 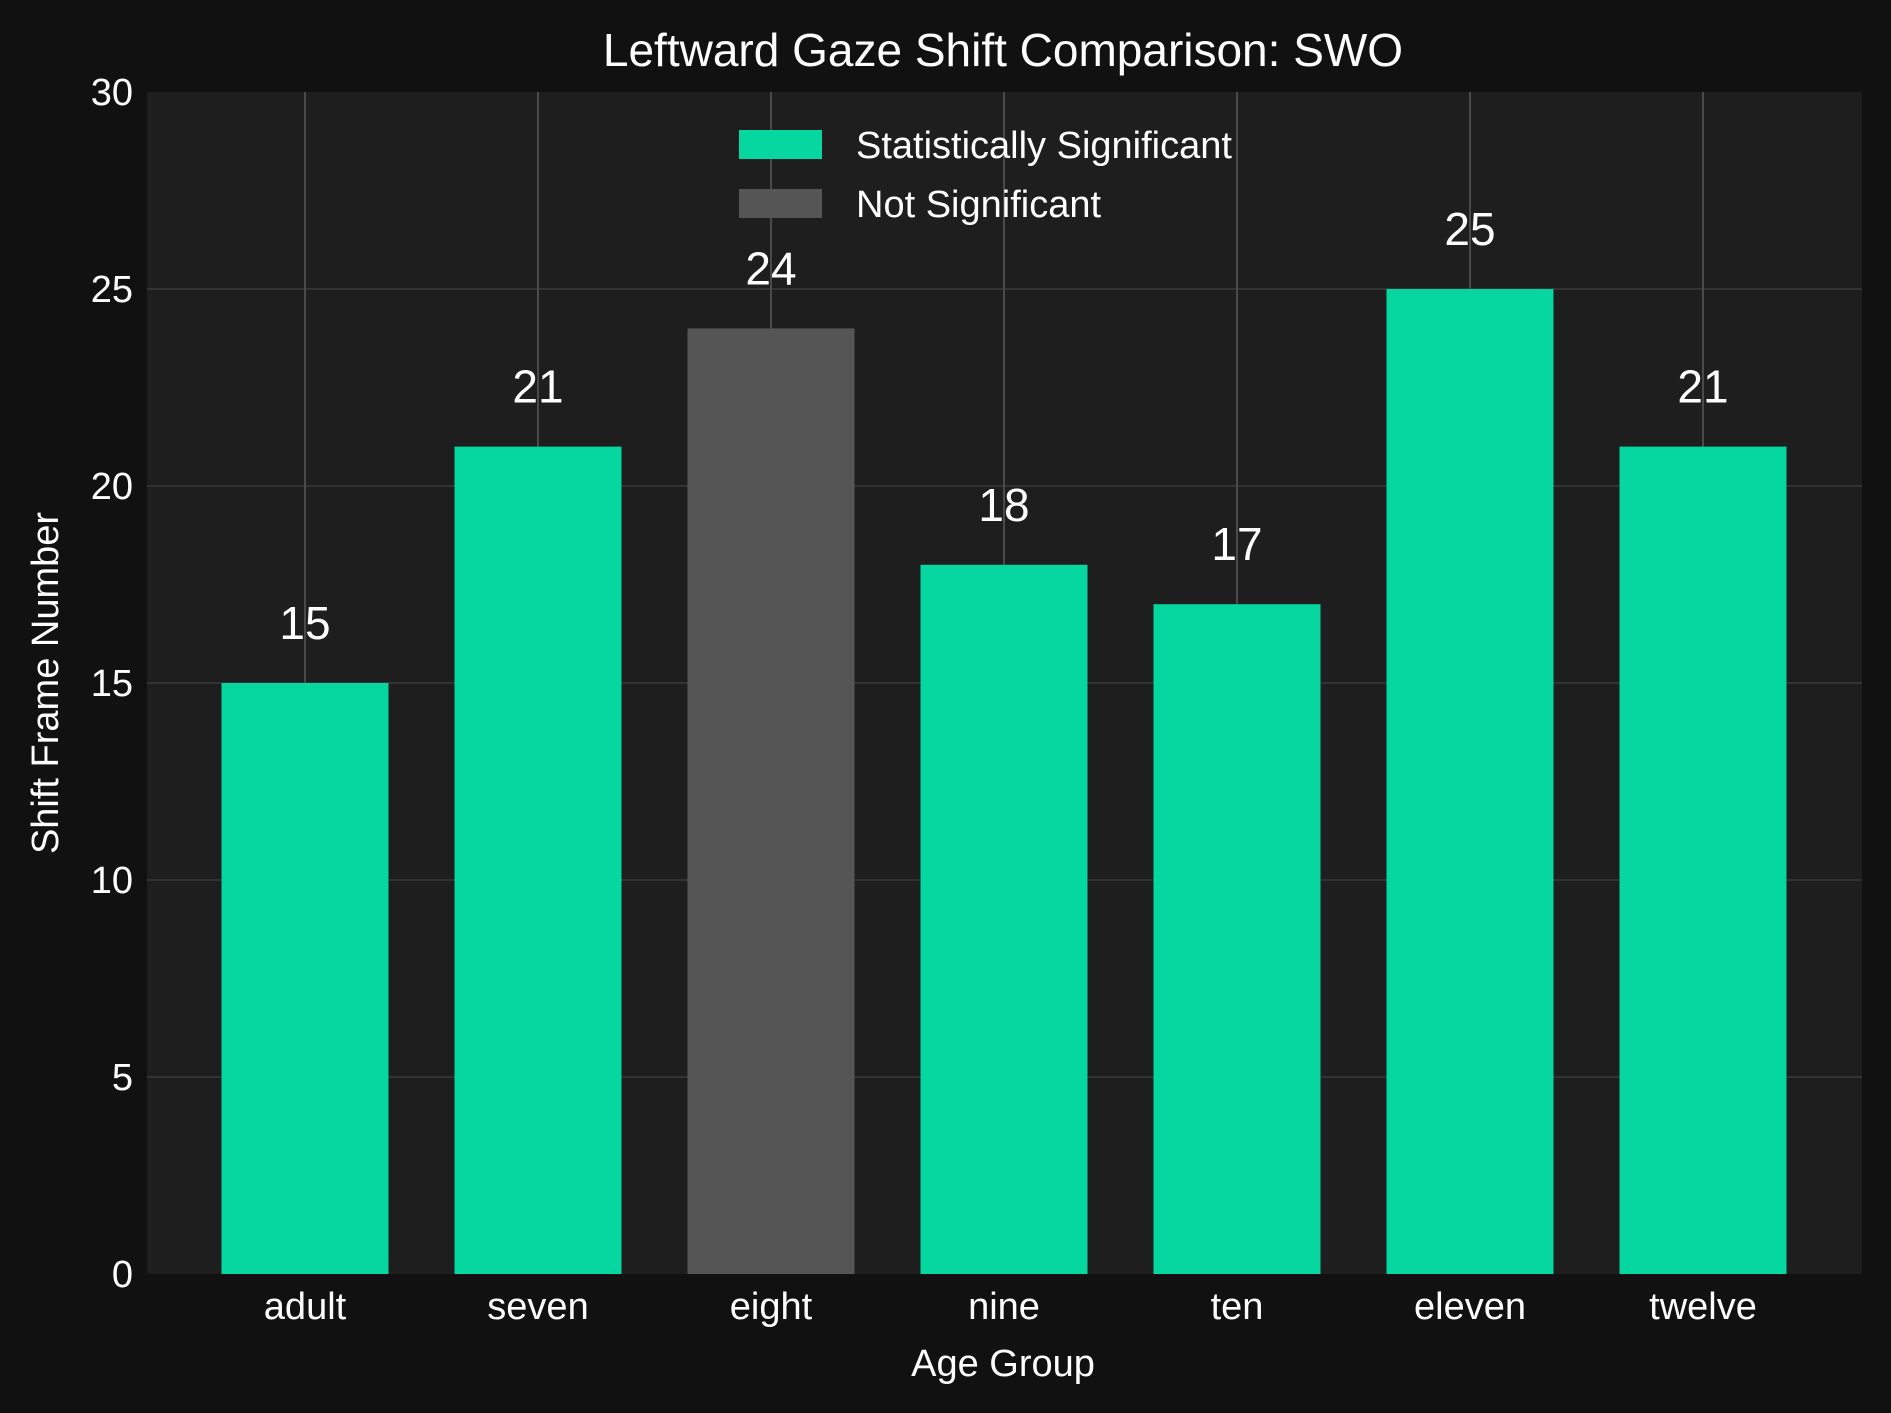 What do you see at coordinates (305, 1307) in the screenshot?
I see `x-tick-label-adult: adult` at bounding box center [305, 1307].